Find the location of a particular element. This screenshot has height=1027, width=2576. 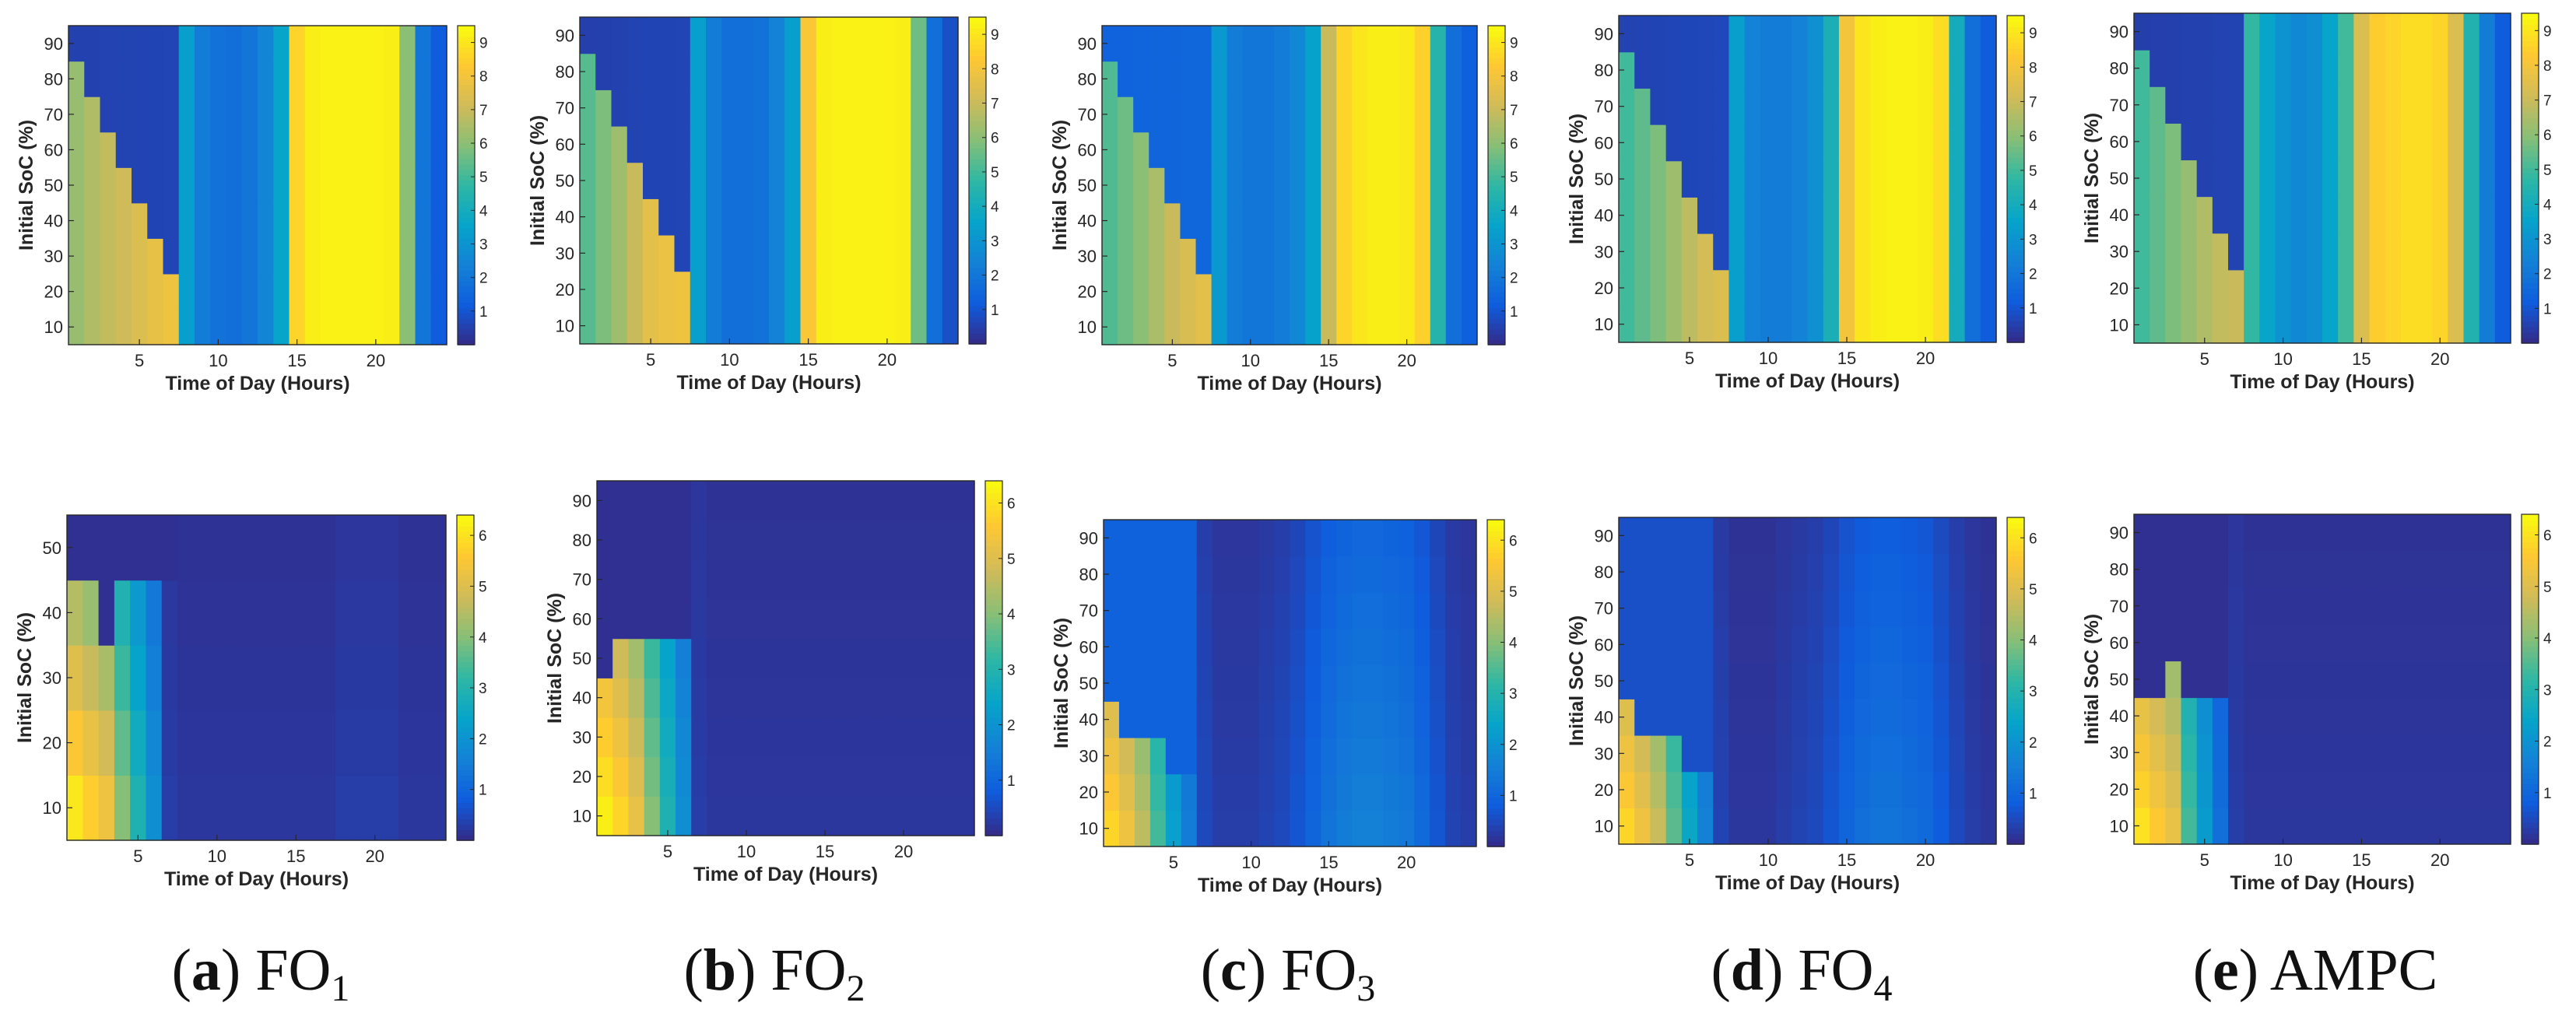

cell-bottom-b-h5-s10 is located at coordinates (668, 816).